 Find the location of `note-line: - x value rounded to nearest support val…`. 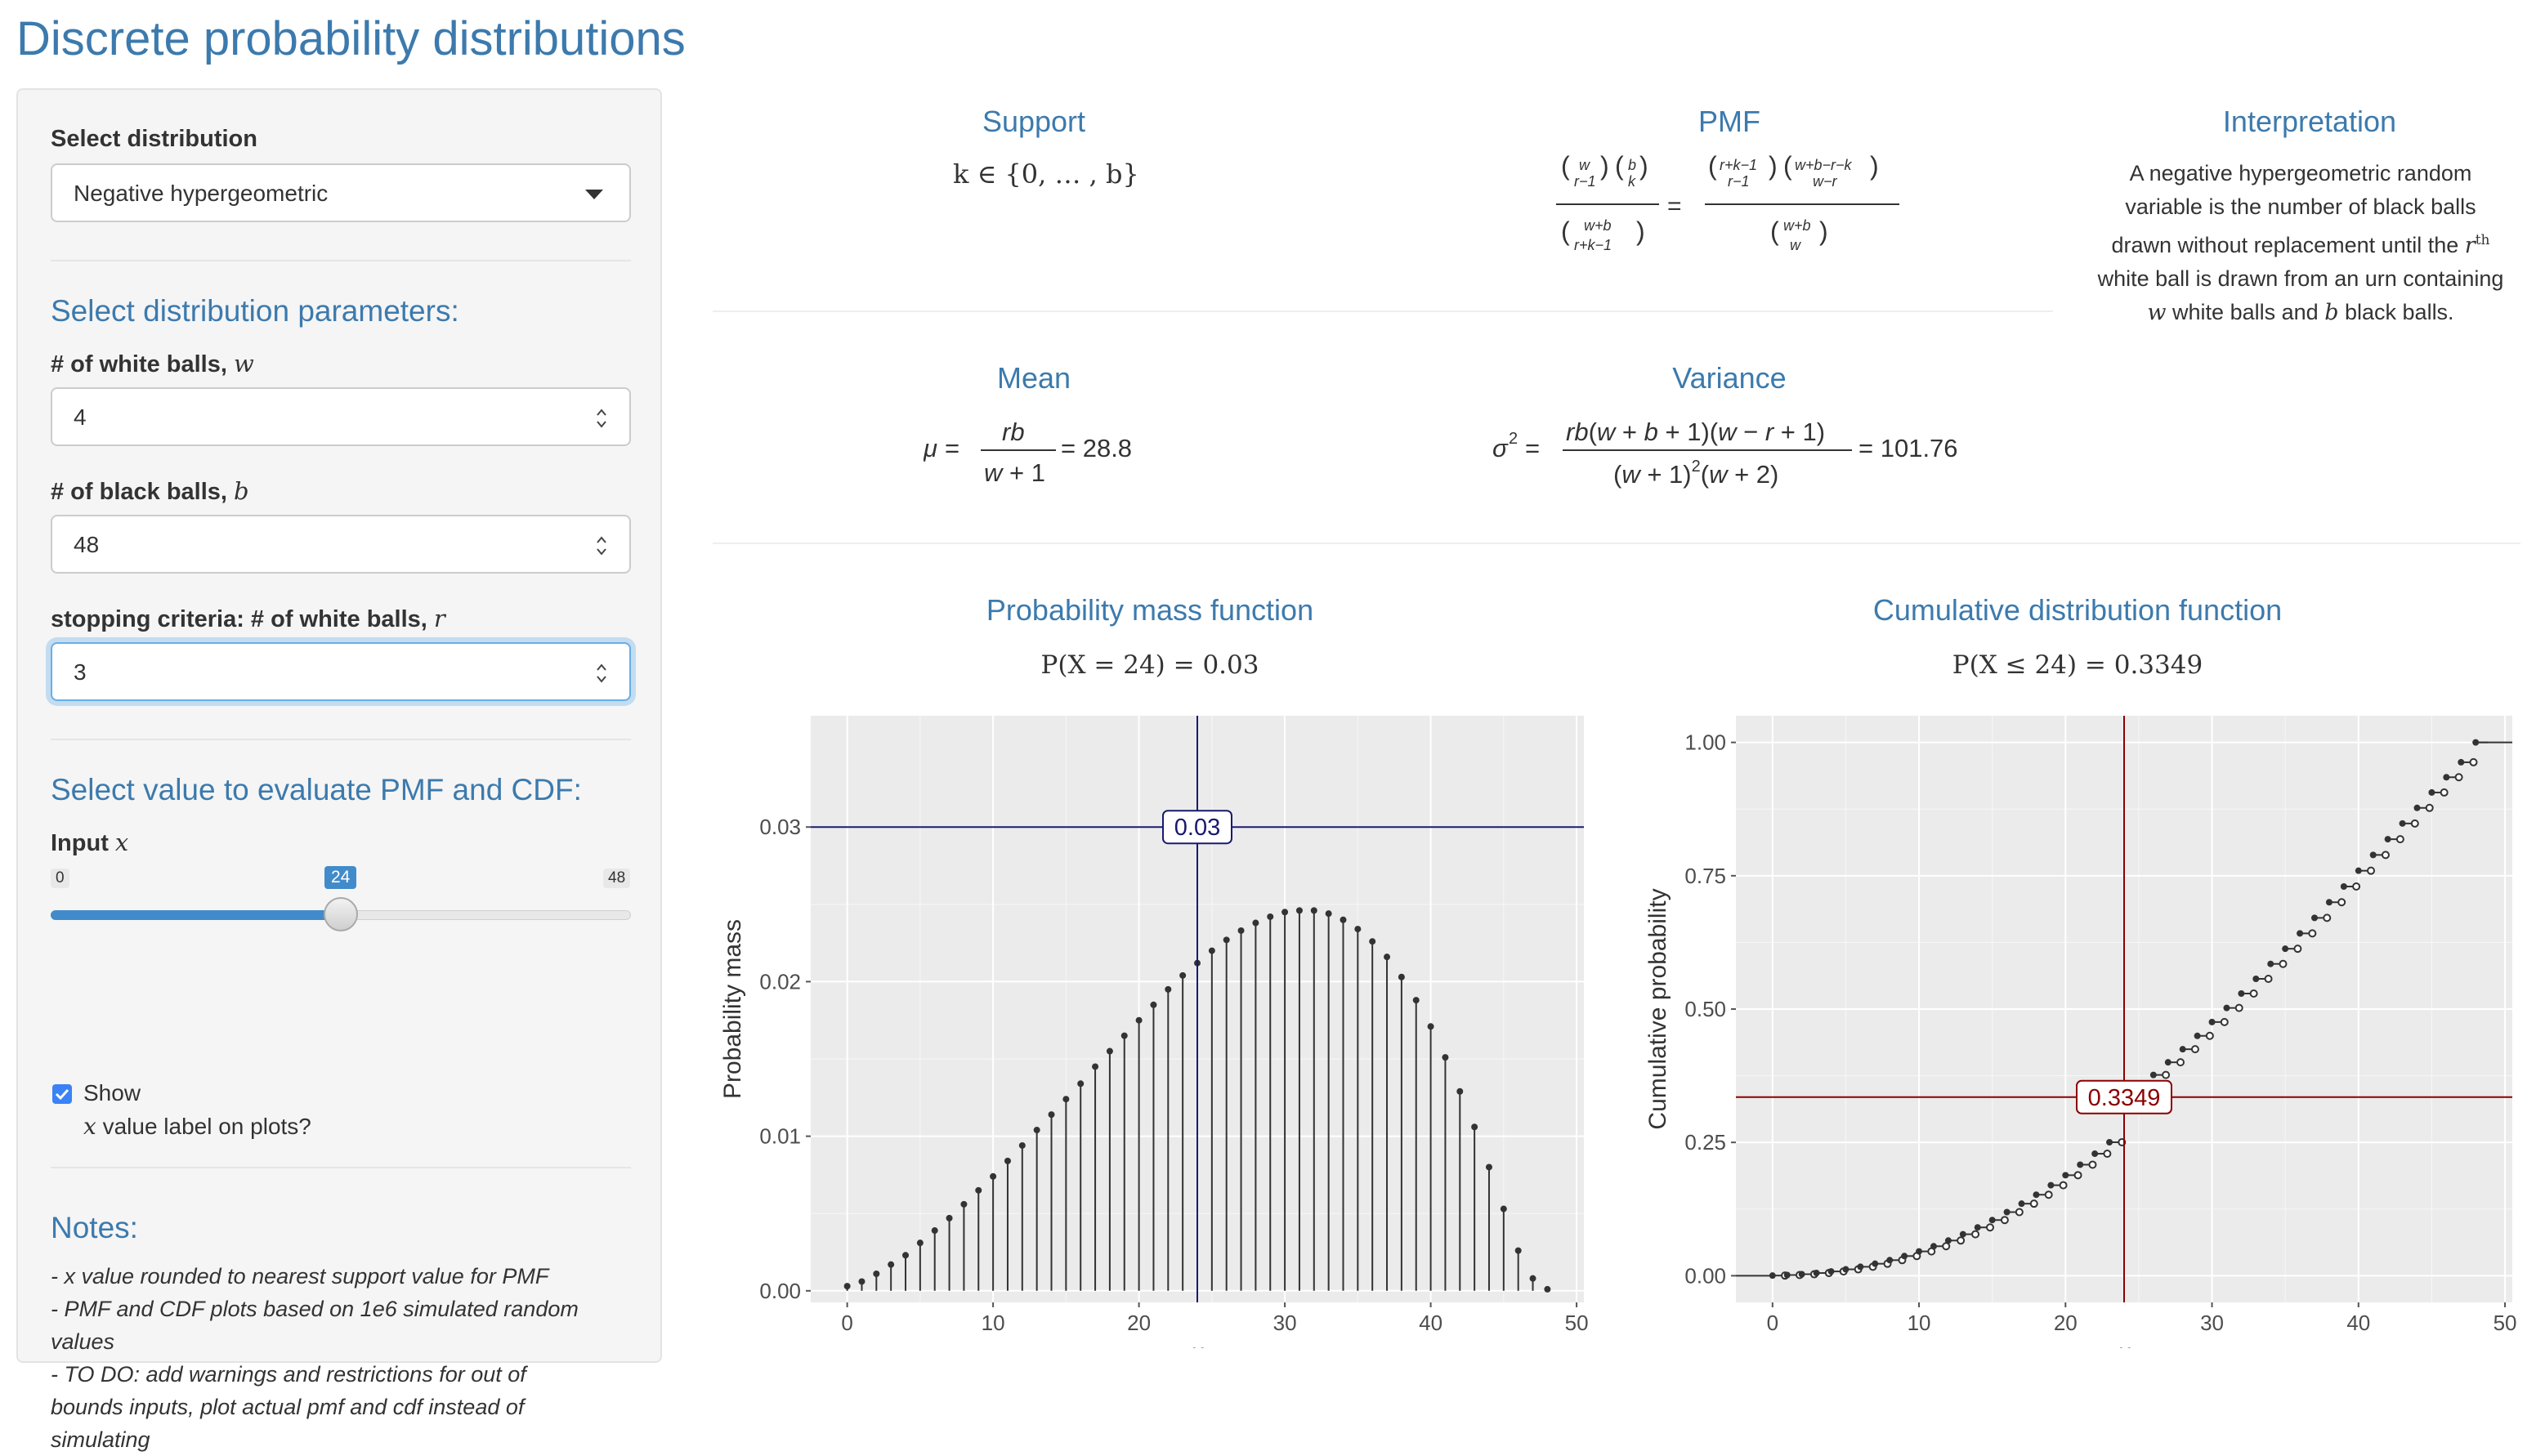

note-line: - x value rounded to nearest support val… is located at coordinates (300, 1276).